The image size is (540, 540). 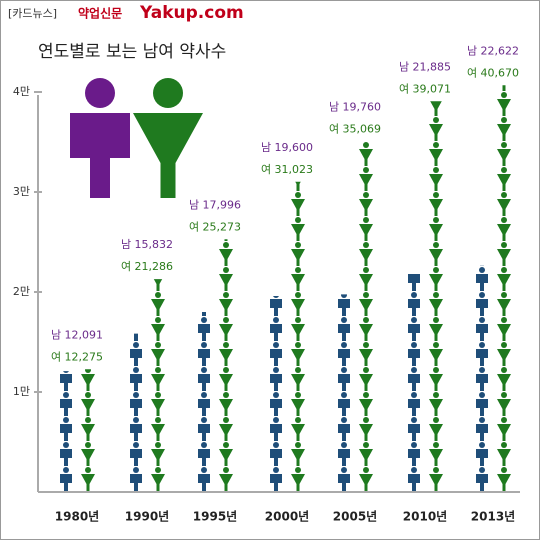 I want to click on value-label: 남 12,091, so click(x=77, y=334).